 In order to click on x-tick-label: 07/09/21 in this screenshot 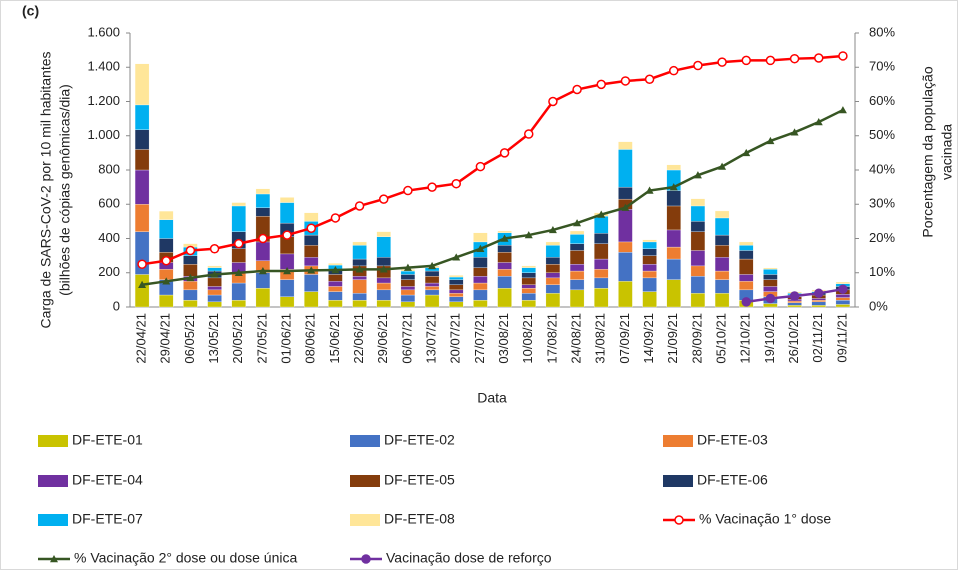, I will do `click(624, 338)`.